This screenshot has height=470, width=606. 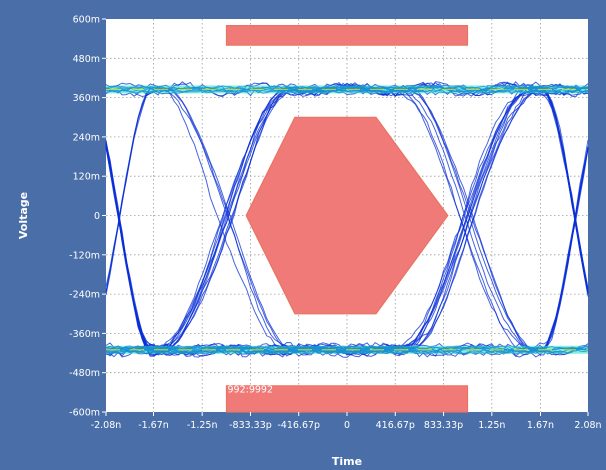 I want to click on x-tick-label: 833.33p, so click(x=443, y=425).